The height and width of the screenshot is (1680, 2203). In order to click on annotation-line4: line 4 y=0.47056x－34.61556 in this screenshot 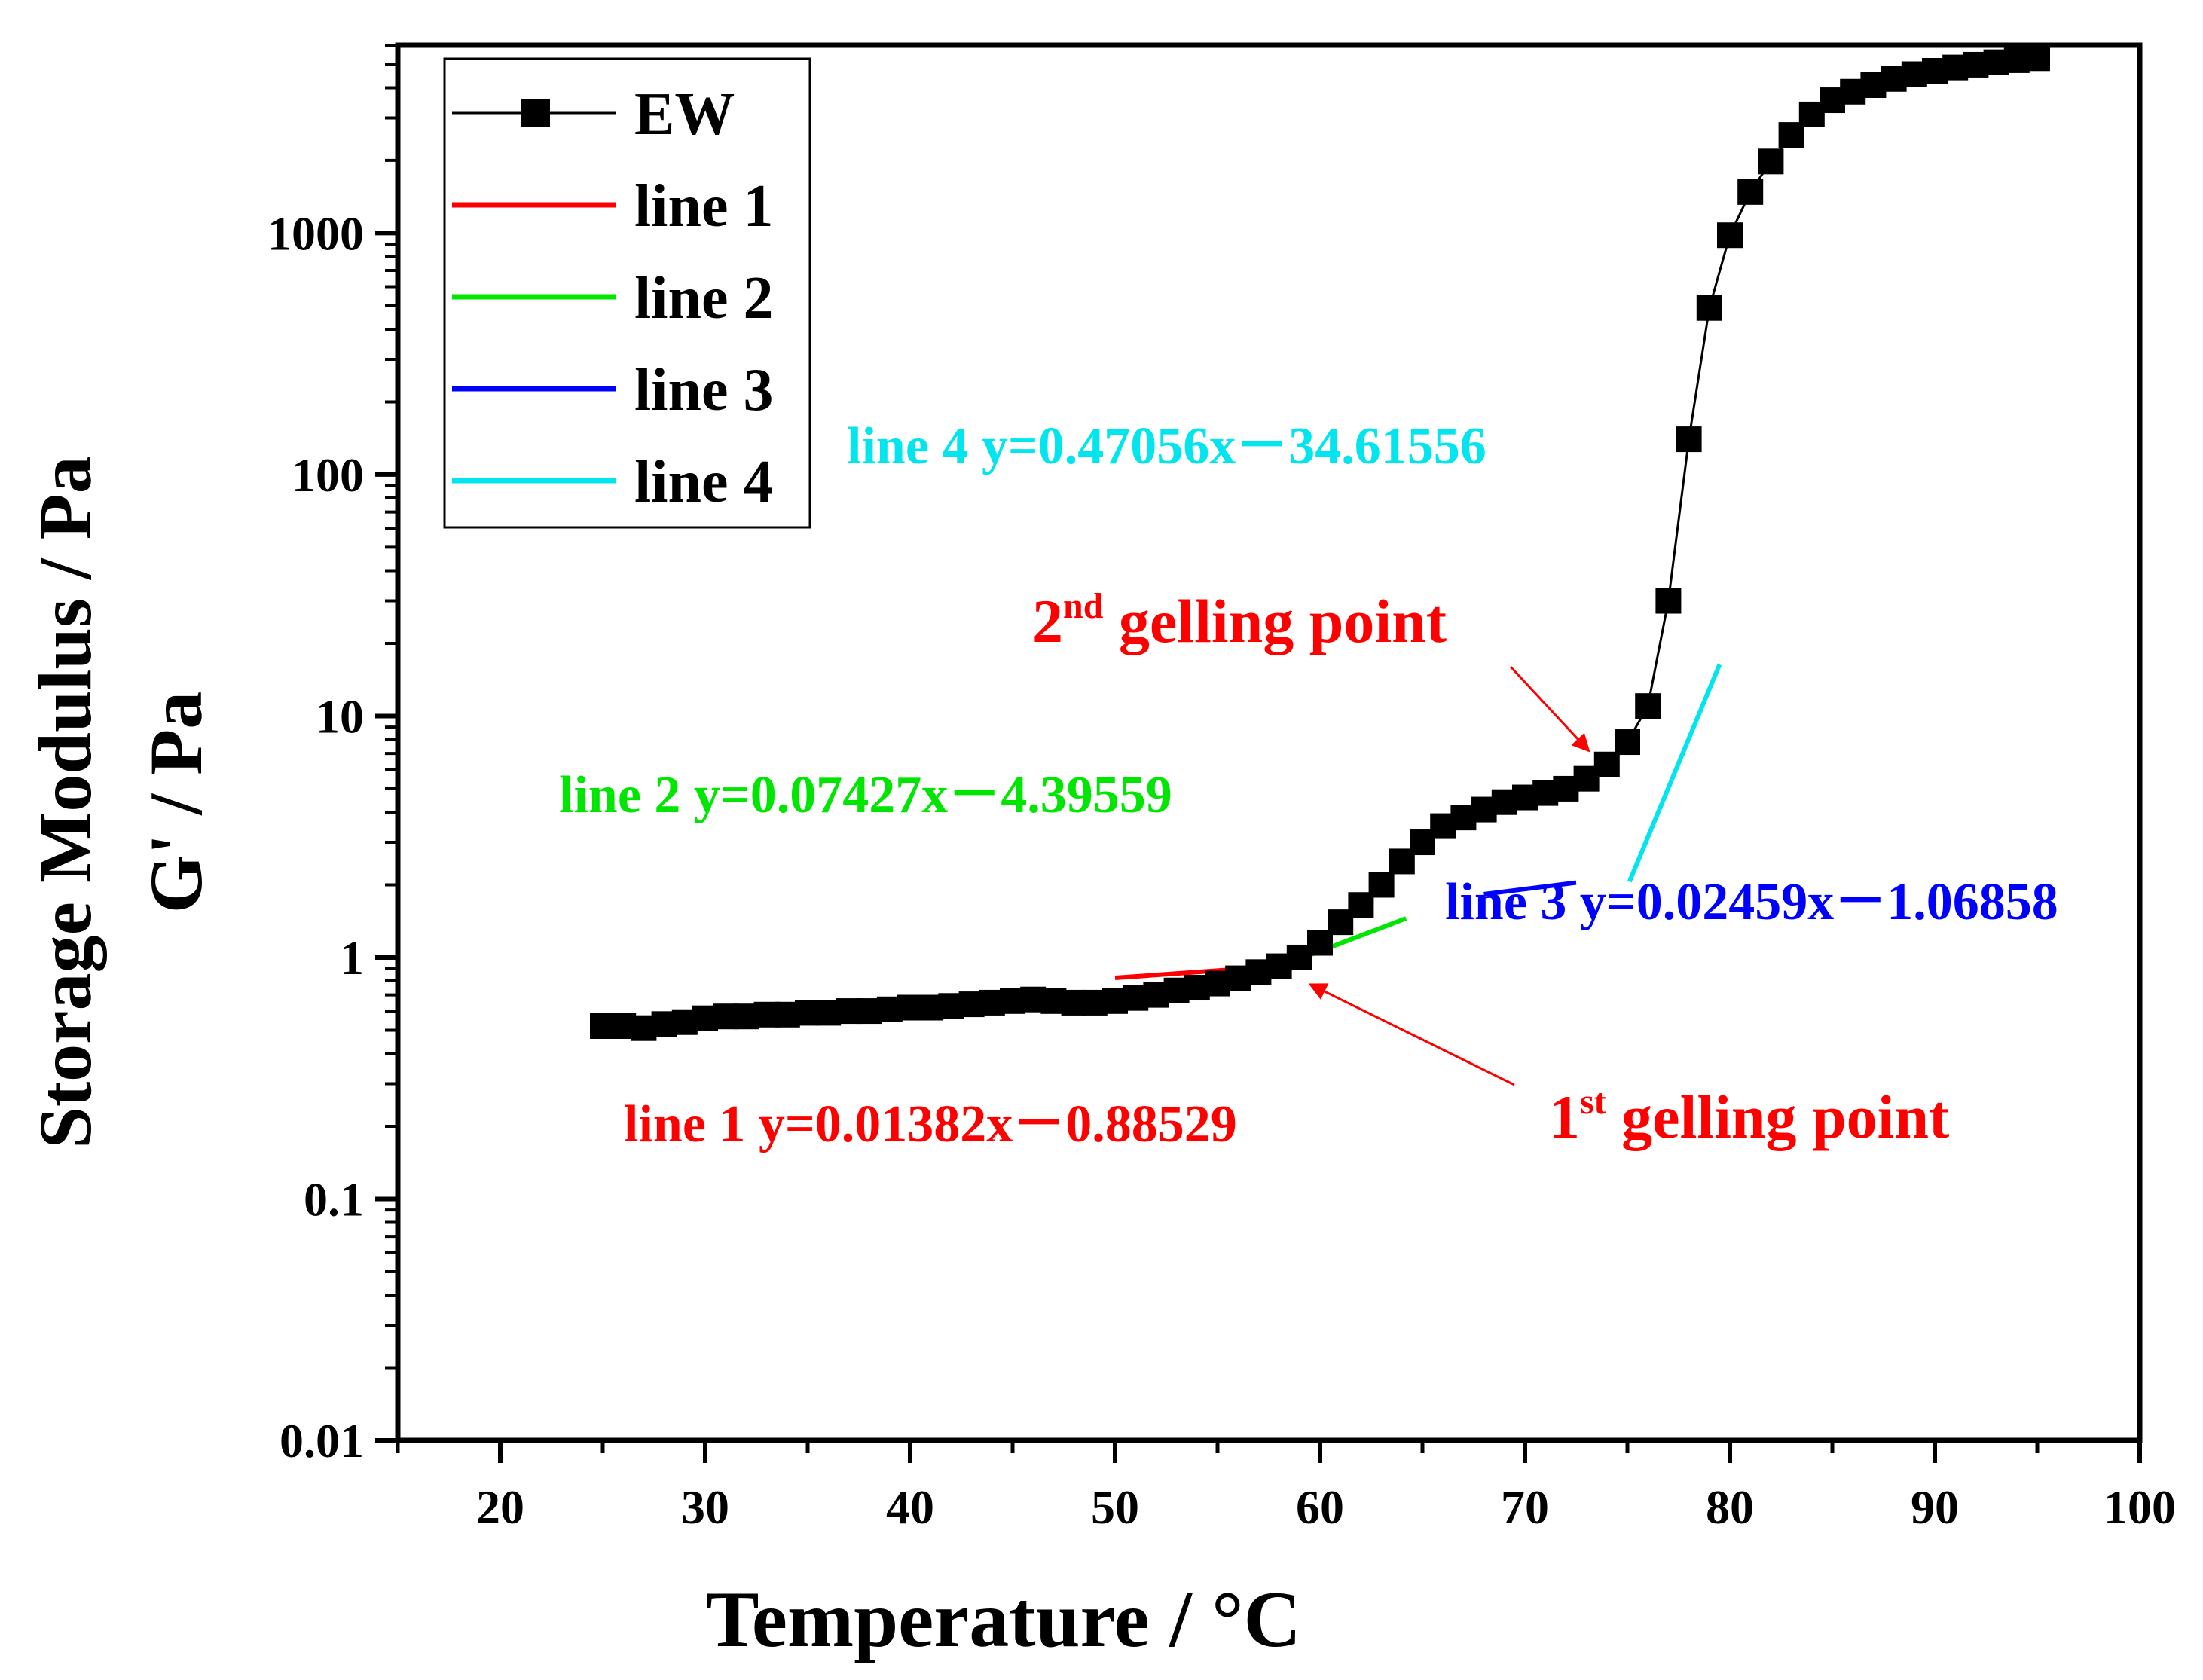, I will do `click(1166, 446)`.